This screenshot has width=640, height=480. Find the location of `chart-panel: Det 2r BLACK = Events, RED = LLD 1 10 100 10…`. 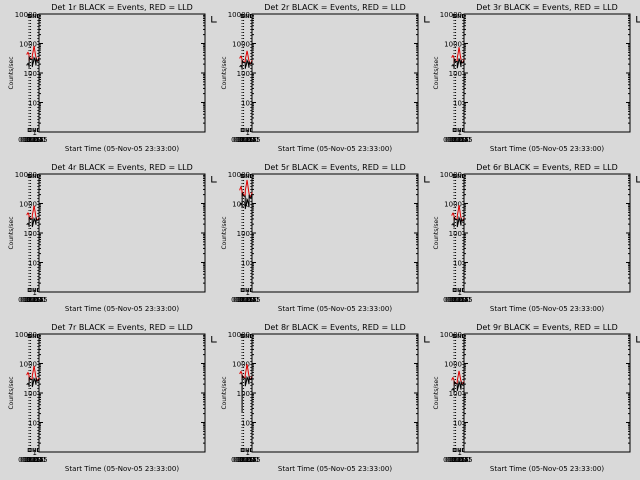

chart-panel: Det 2r BLACK = Events, RED = LLD 1 10 100 10… is located at coordinates (325, 78).